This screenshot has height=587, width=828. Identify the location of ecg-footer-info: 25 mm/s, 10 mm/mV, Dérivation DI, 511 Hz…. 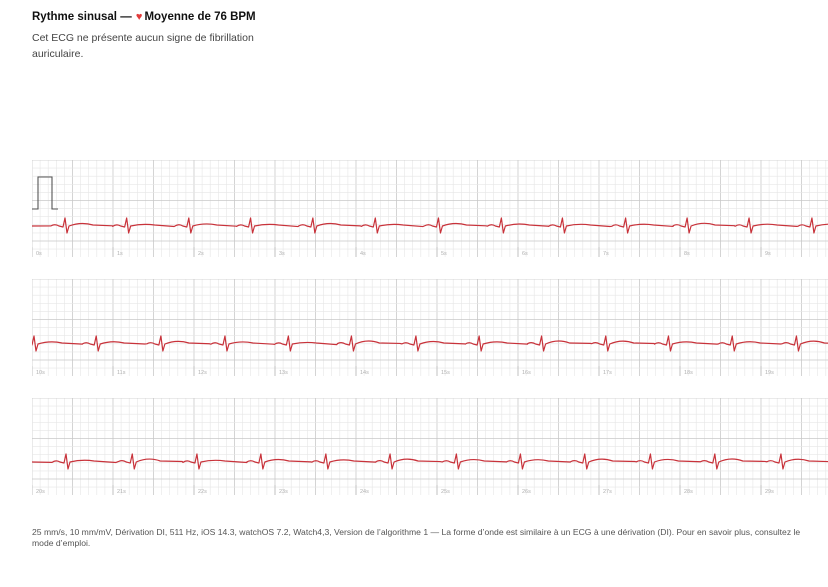
(416, 537).